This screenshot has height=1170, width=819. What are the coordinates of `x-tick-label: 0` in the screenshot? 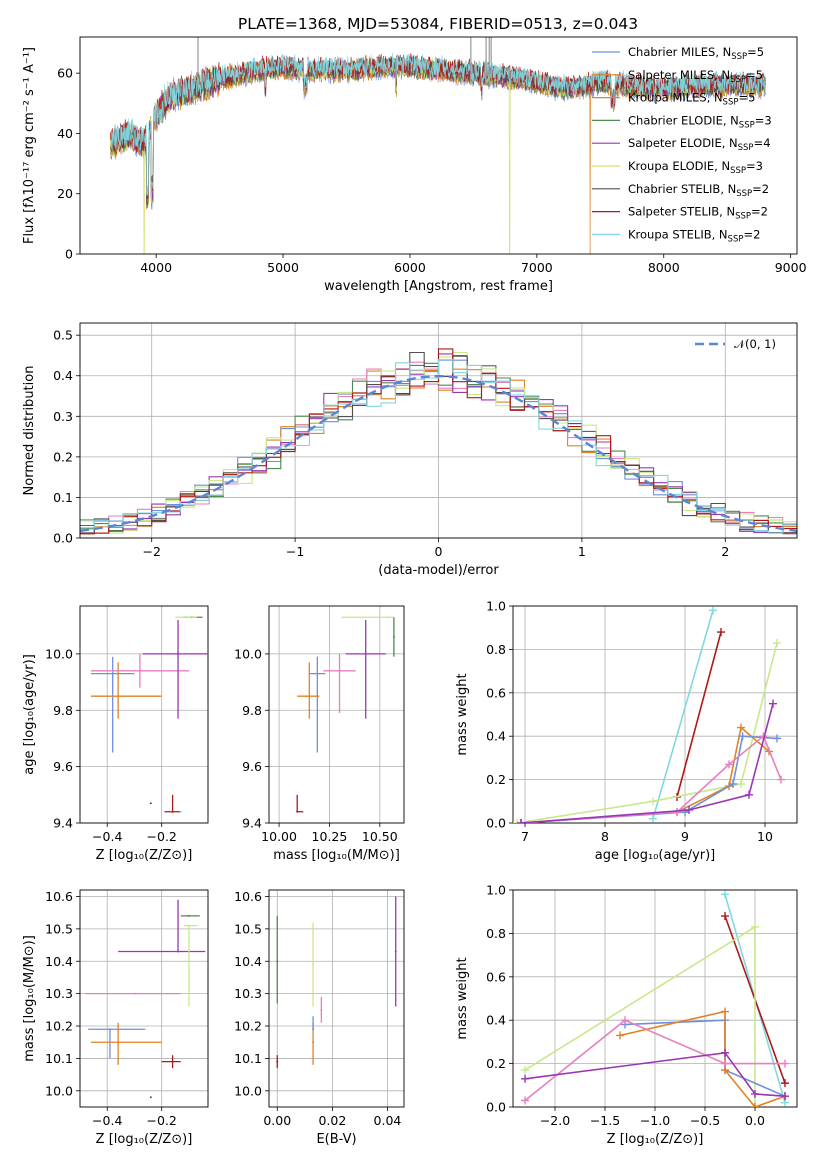 It's located at (439, 551).